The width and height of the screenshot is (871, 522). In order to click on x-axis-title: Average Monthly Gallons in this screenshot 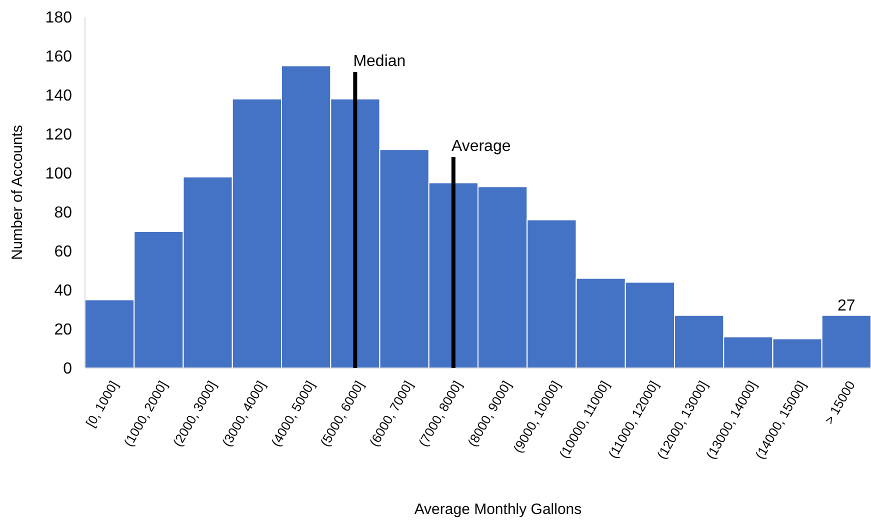, I will do `click(498, 509)`.